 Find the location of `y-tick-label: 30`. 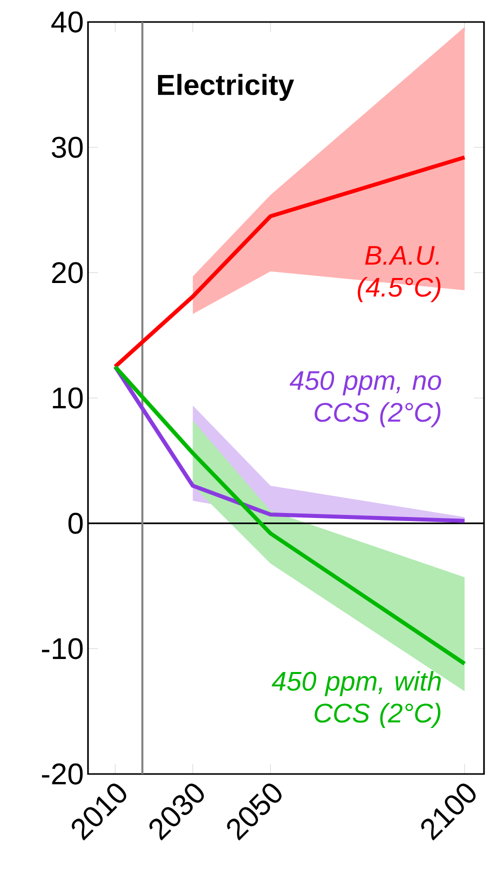

y-tick-label: 30 is located at coordinates (67, 147).